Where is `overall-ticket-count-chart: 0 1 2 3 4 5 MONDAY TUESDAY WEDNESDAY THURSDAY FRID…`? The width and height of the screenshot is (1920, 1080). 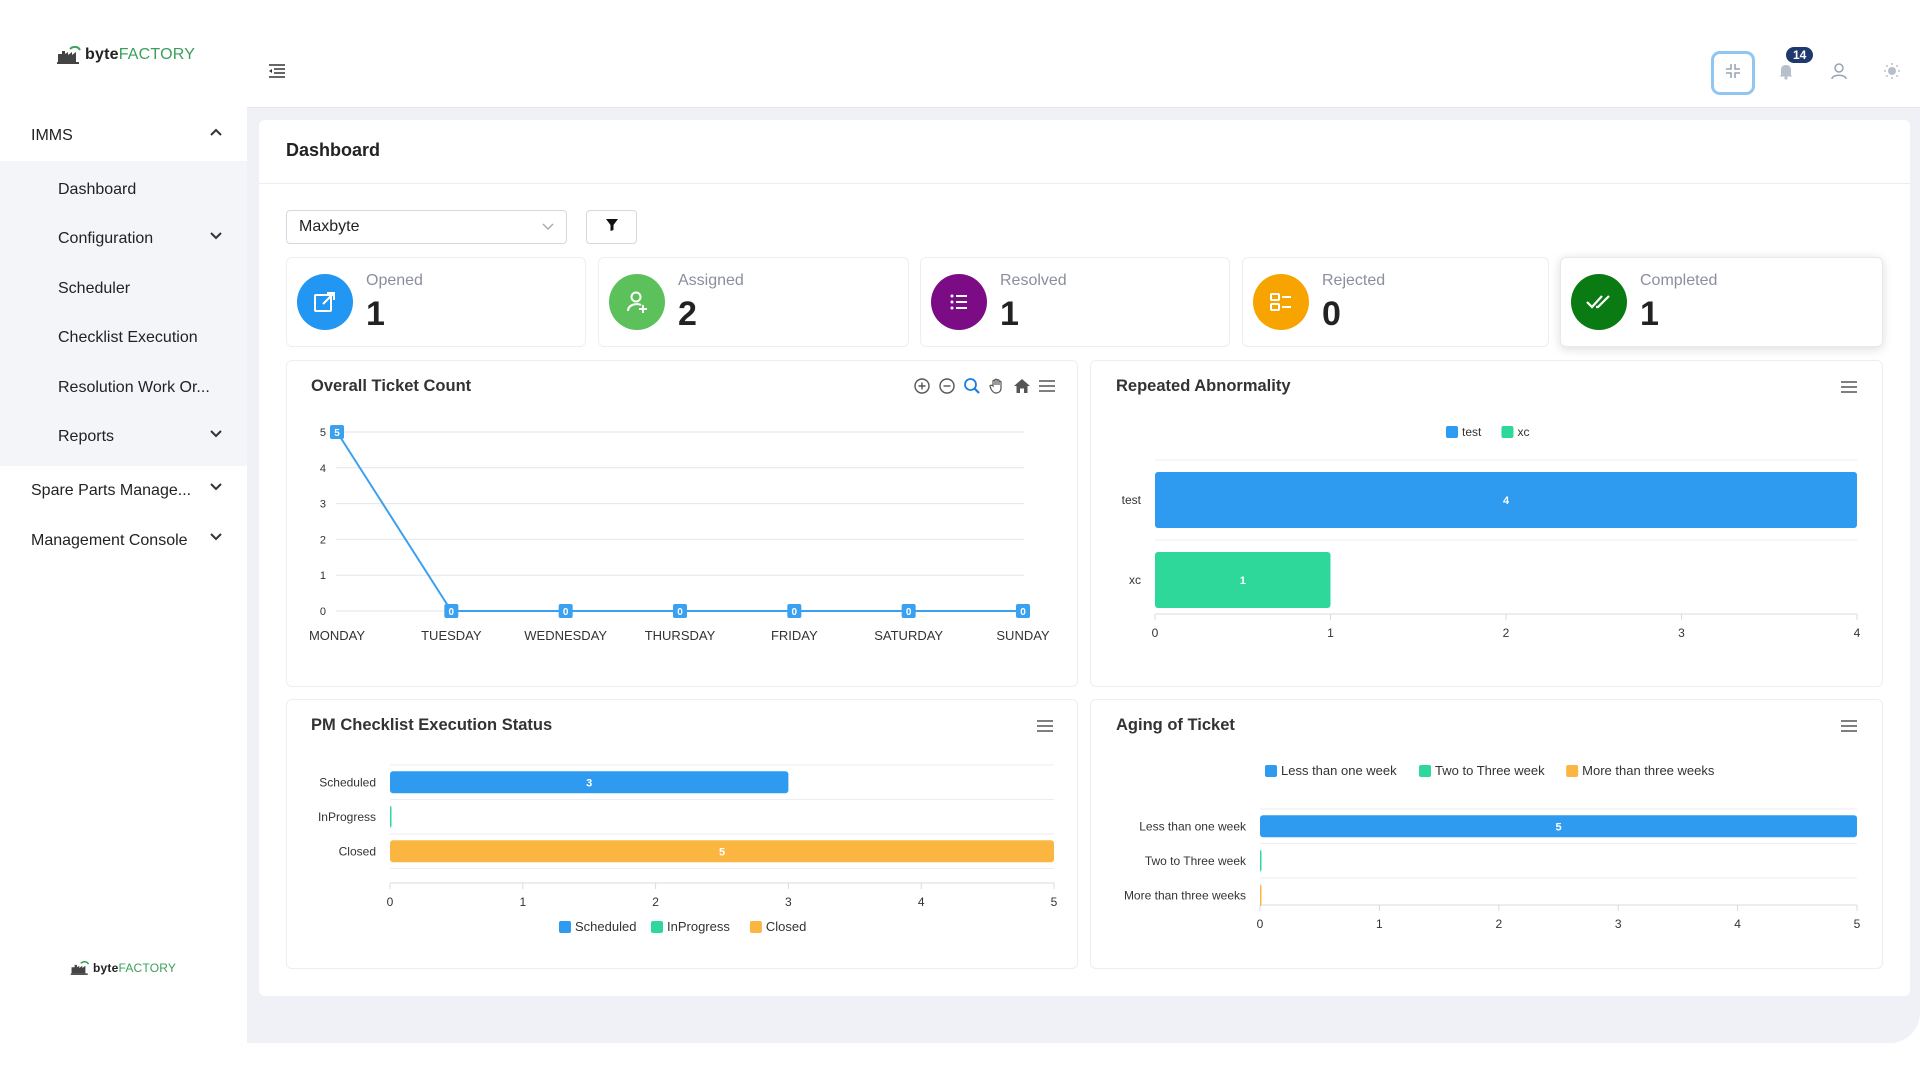
overall-ticket-count-chart: 0 1 2 3 4 5 MONDAY TUESDAY WEDNESDAY THURSDAY FRID… is located at coordinates (679, 534).